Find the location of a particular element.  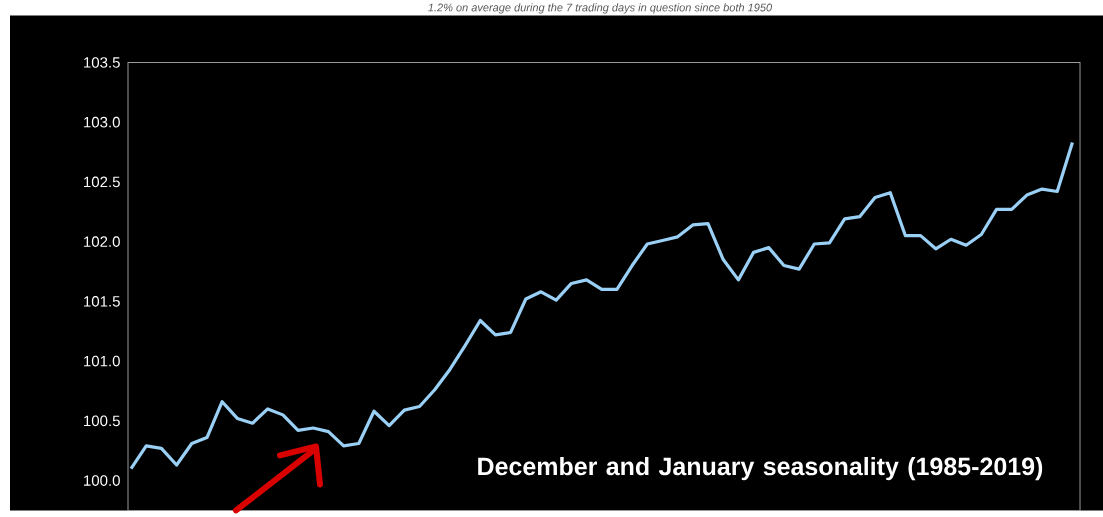

y-tick-label: 101.0 is located at coordinates (102, 361).